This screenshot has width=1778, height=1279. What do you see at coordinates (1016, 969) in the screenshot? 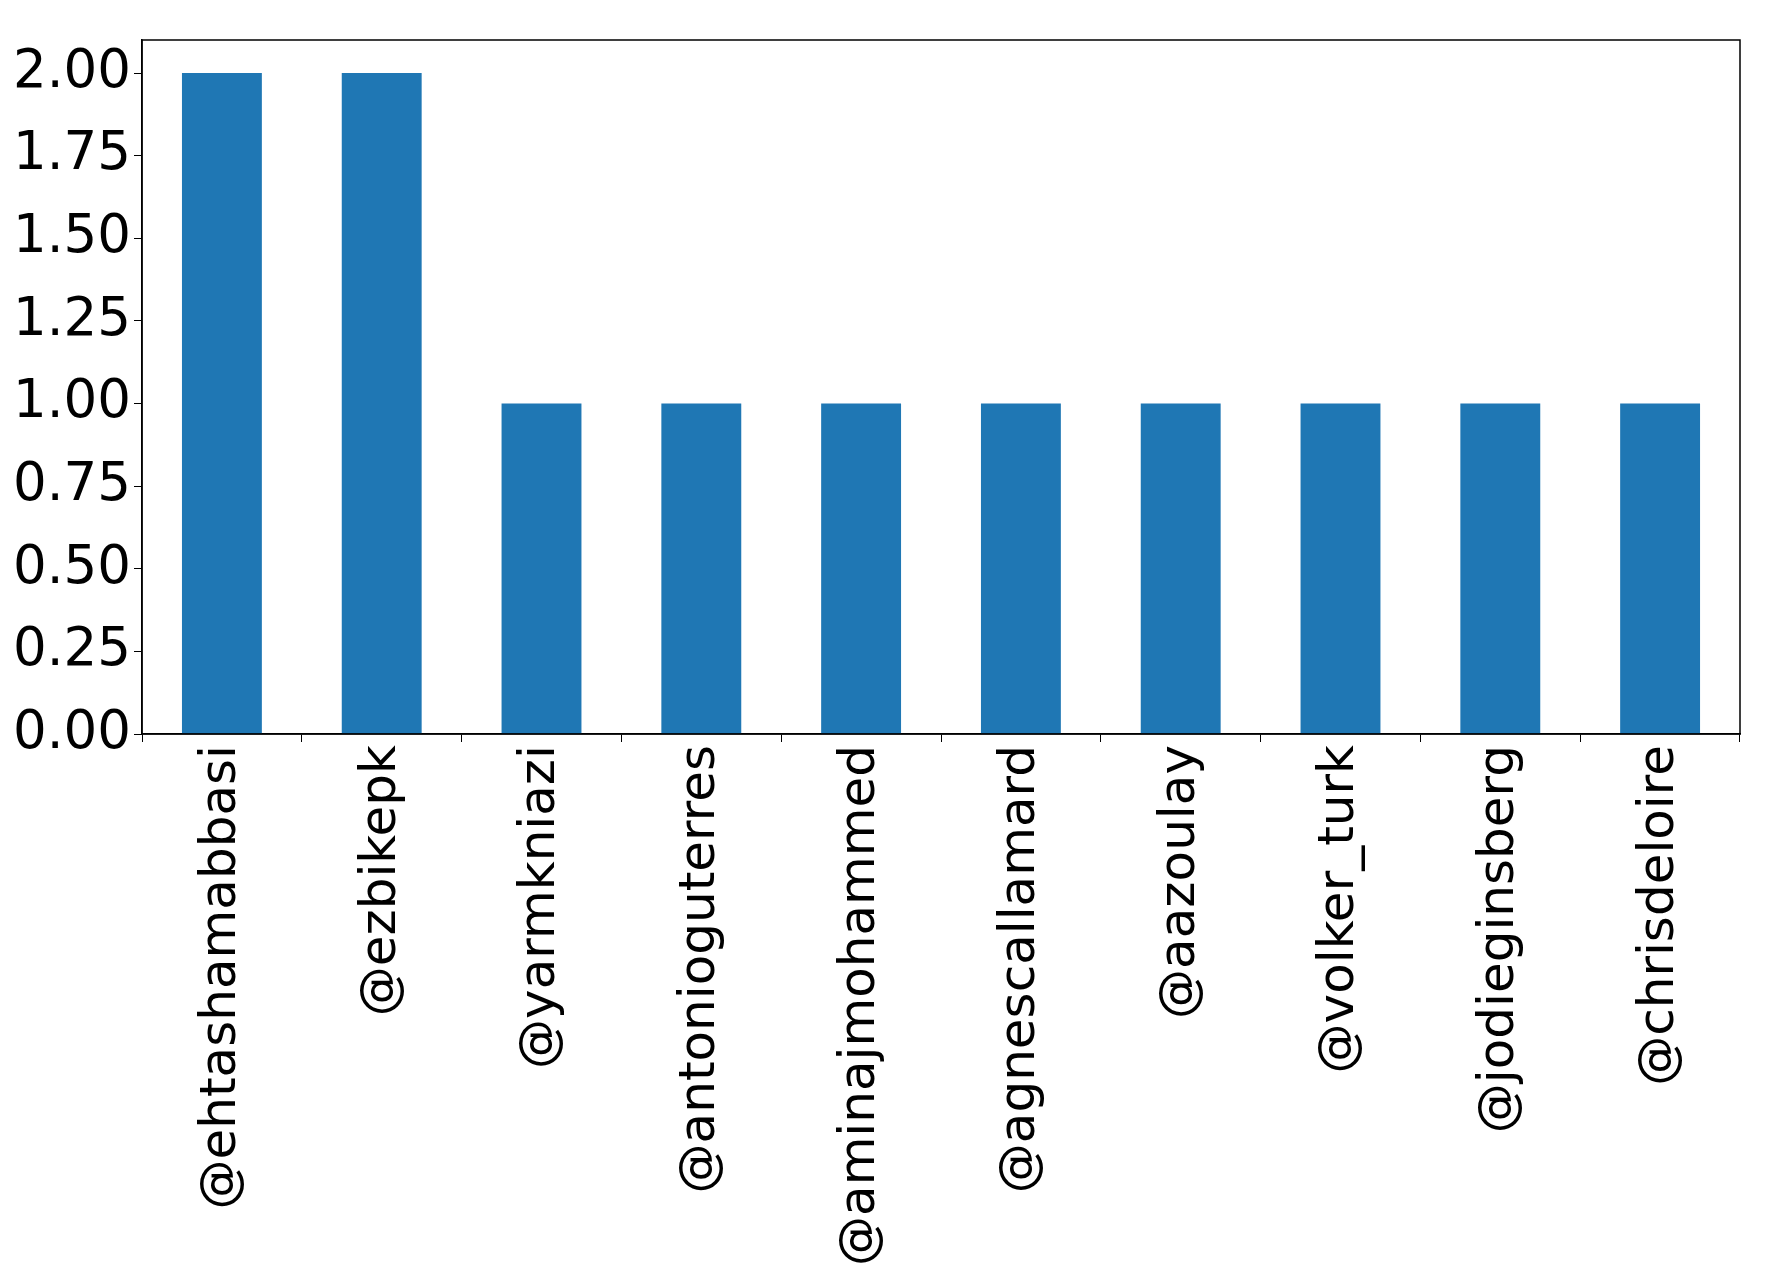
I see `x-tick-label: @agnescallamard` at bounding box center [1016, 969].